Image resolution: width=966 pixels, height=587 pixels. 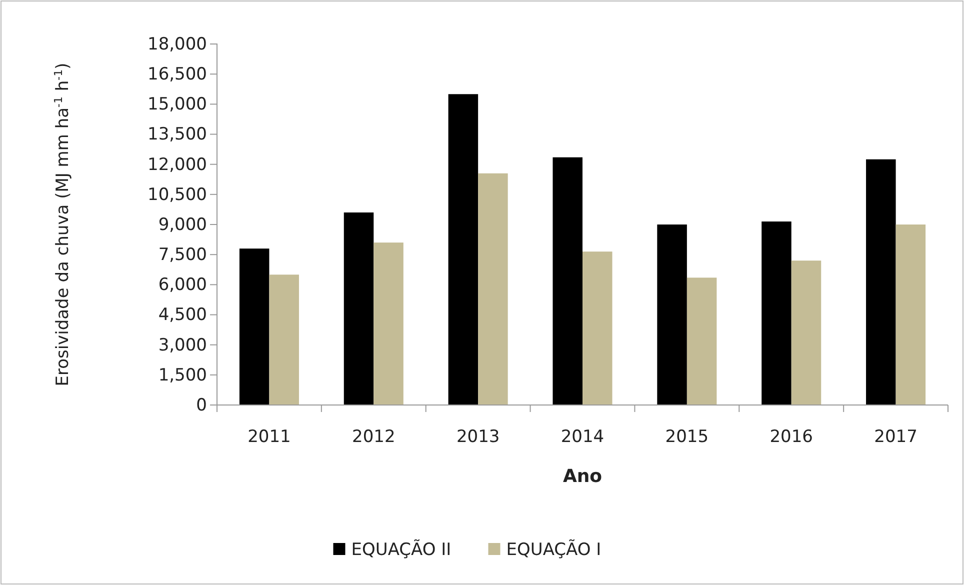 What do you see at coordinates (478, 437) in the screenshot?
I see `x-tick-label: 2013` at bounding box center [478, 437].